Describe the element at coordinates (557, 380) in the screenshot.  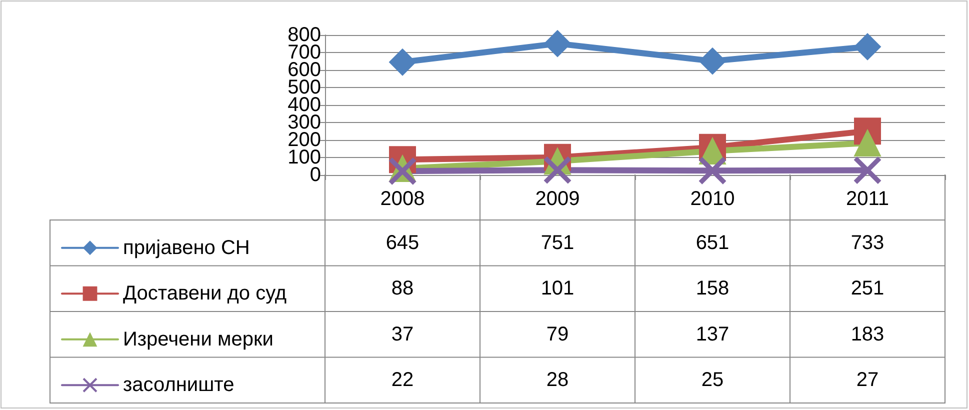
I see `data-label: 28` at that location.